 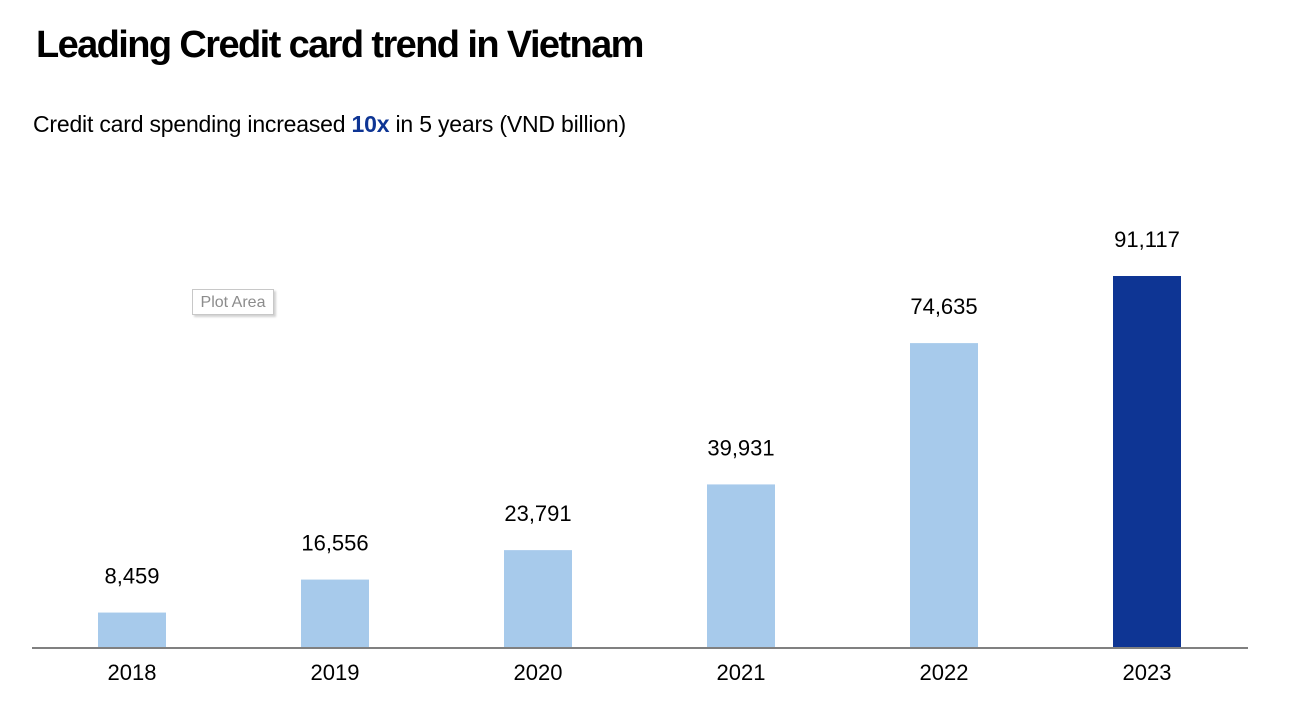 What do you see at coordinates (1147, 672) in the screenshot?
I see `x-tick-label-2023: 2023` at bounding box center [1147, 672].